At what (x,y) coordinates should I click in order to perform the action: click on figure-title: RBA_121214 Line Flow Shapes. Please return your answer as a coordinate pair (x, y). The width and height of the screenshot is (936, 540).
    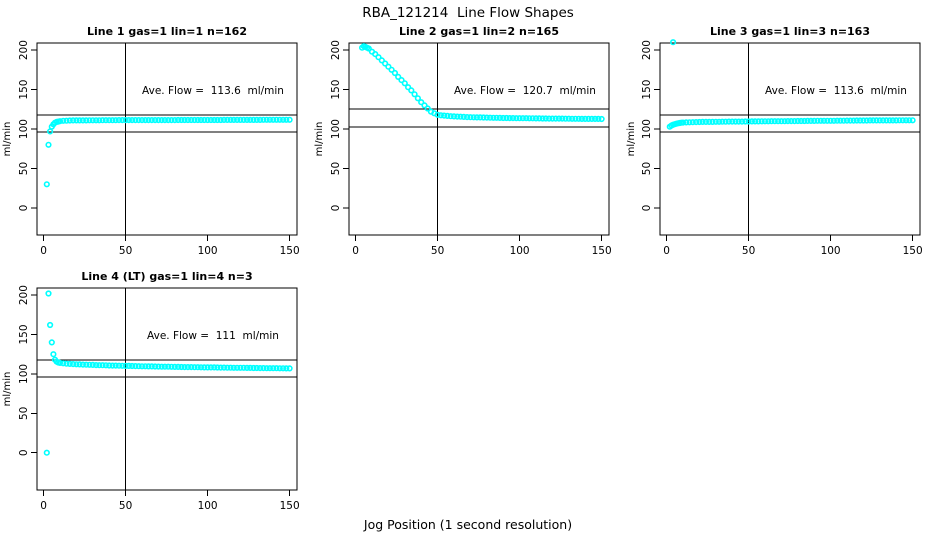
    Looking at the image, I should click on (468, 13).